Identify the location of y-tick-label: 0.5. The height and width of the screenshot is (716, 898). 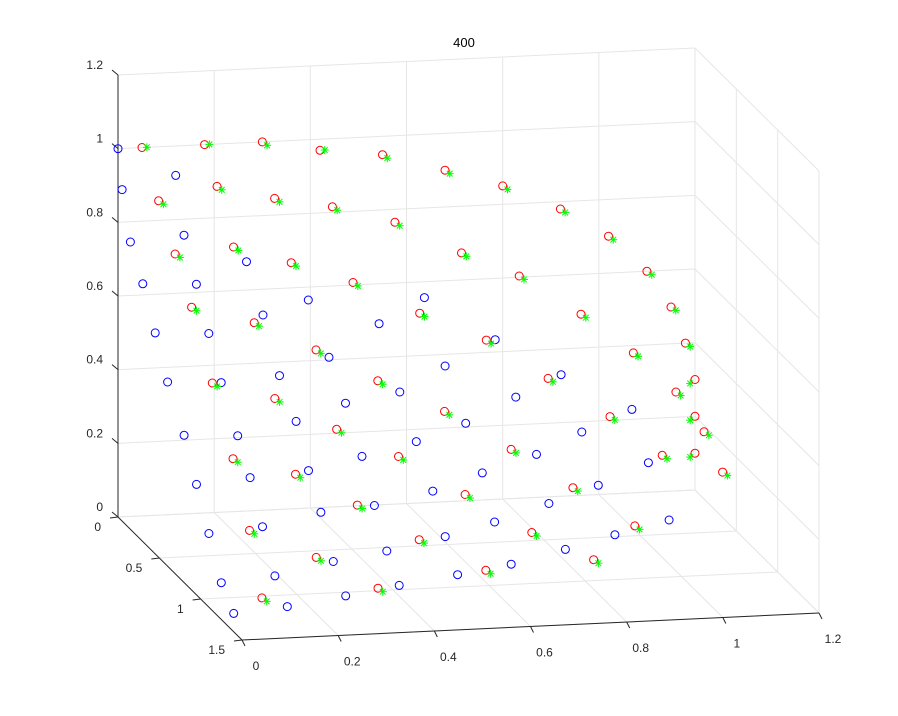
(134, 568).